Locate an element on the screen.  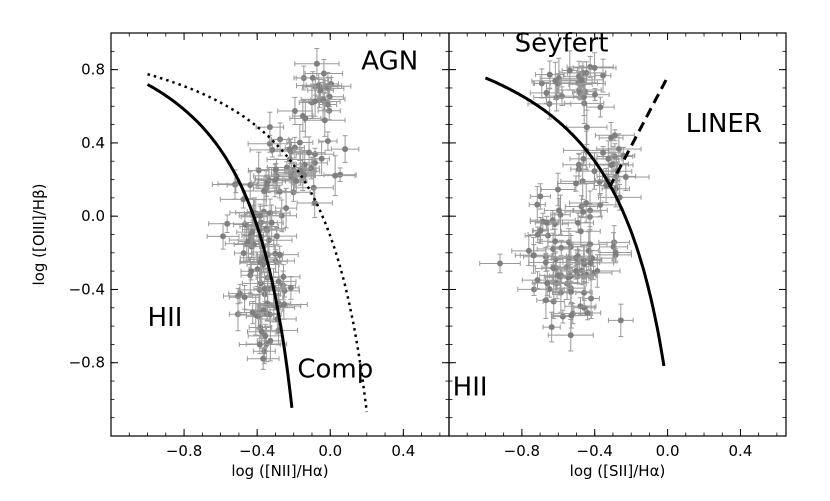
nii-xtick-label: −0.8 is located at coordinates (184, 451).